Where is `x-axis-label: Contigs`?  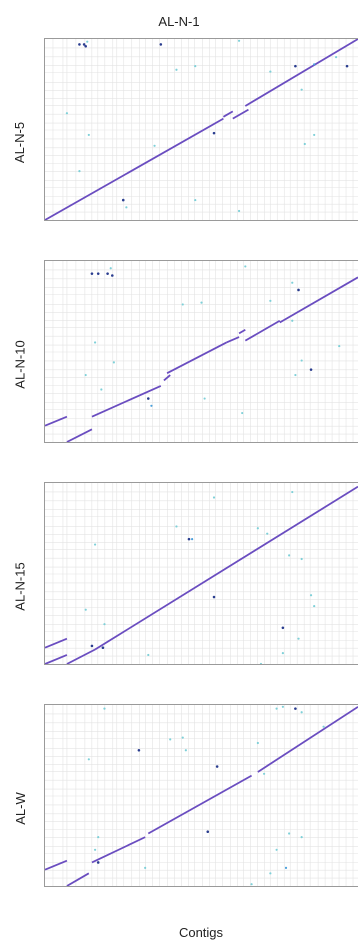
x-axis-label: Contigs is located at coordinates (201, 932).